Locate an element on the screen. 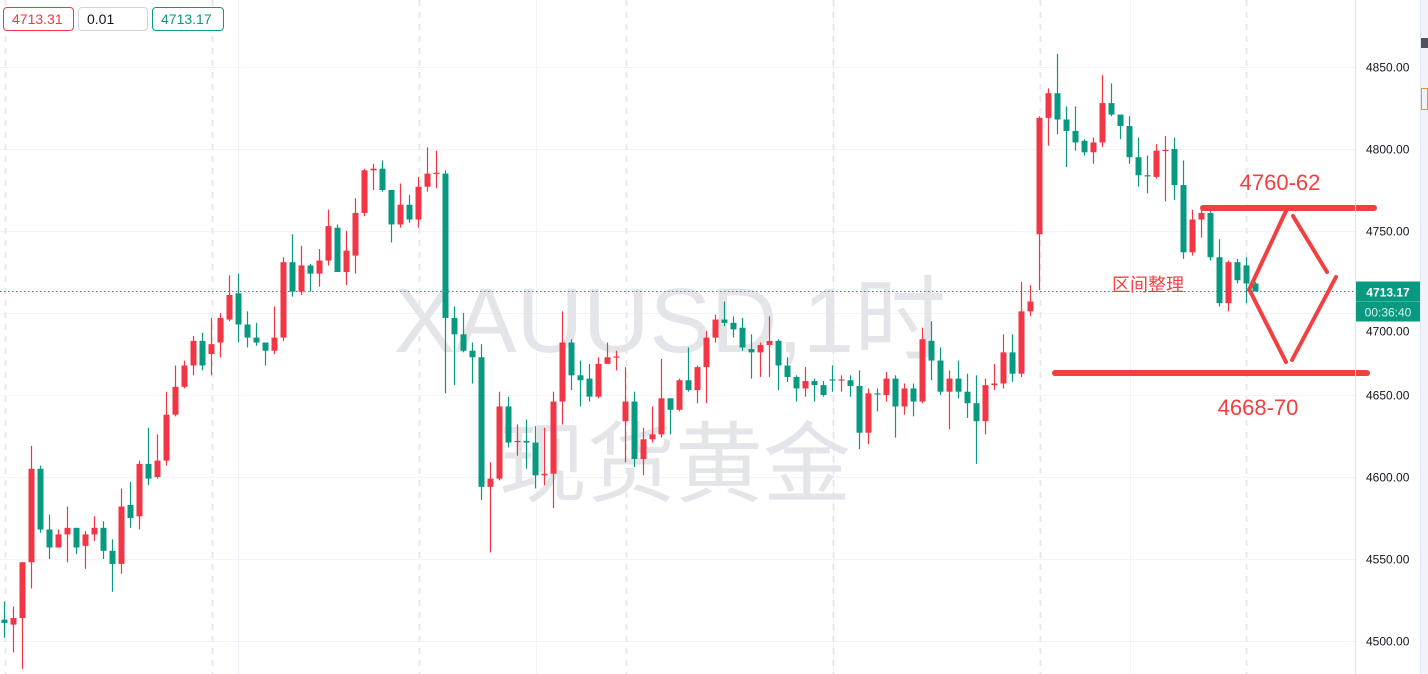  upper-zone-label: 4760-62 is located at coordinates (1280, 182).